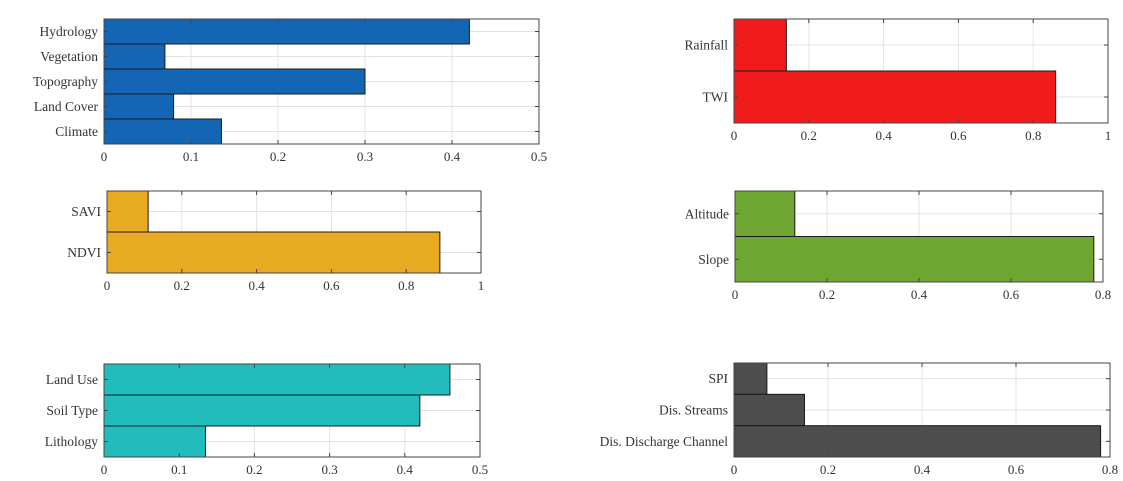 Image resolution: width=1123 pixels, height=481 pixels. I want to click on category-label: Rainfall, so click(707, 45).